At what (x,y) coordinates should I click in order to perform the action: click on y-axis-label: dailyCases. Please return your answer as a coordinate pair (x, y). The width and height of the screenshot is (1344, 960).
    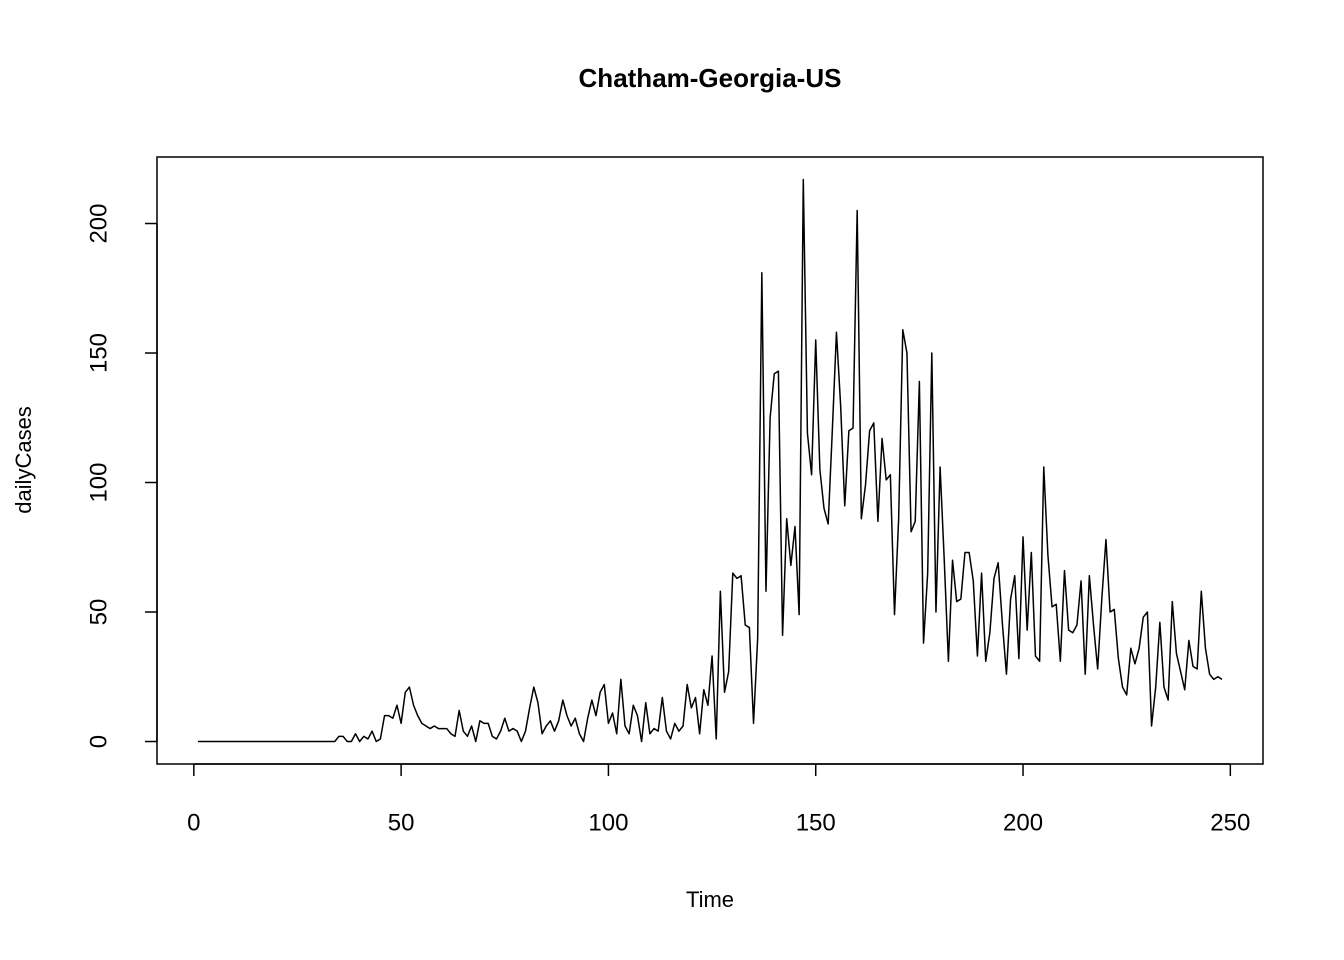
    Looking at the image, I should click on (23, 460).